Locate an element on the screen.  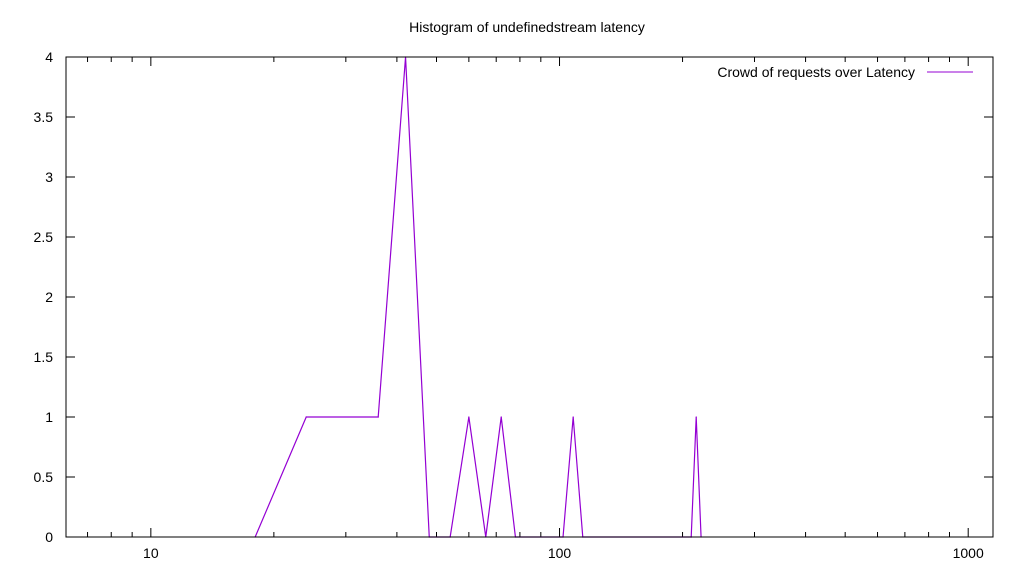
y-tick-label: 3.5 is located at coordinates (44, 117).